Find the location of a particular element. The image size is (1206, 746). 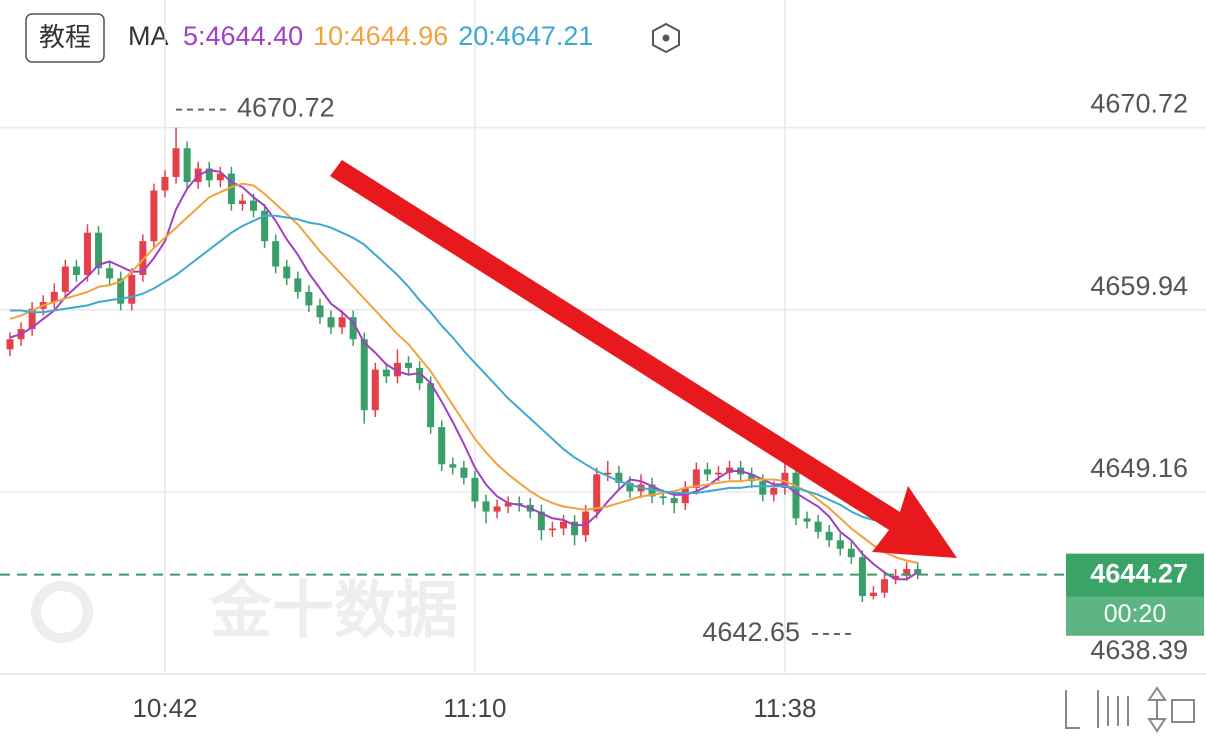

watermark-logo is located at coordinates (62, 612).